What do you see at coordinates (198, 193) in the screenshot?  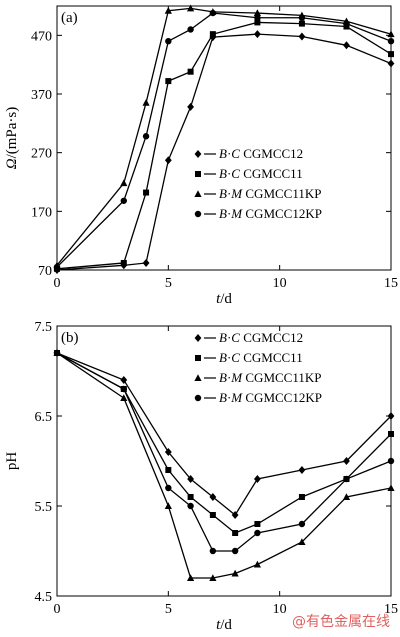 I see `legend-marker-triangle` at bounding box center [198, 193].